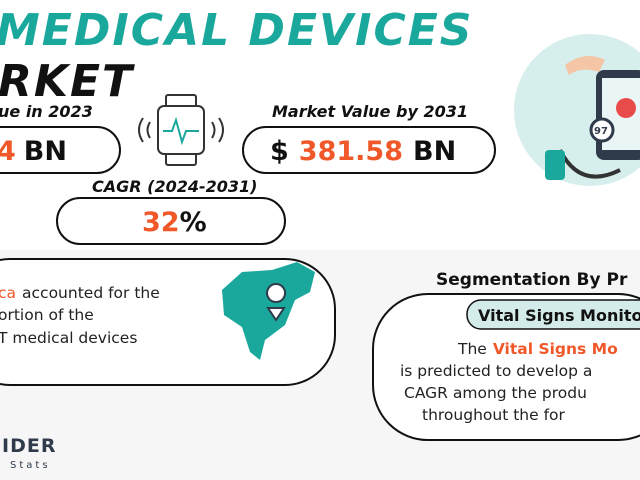 Image resolution: width=640 pixels, height=480 pixels. What do you see at coordinates (279, 151) in the screenshot?
I see `stat-prefix: $` at bounding box center [279, 151].